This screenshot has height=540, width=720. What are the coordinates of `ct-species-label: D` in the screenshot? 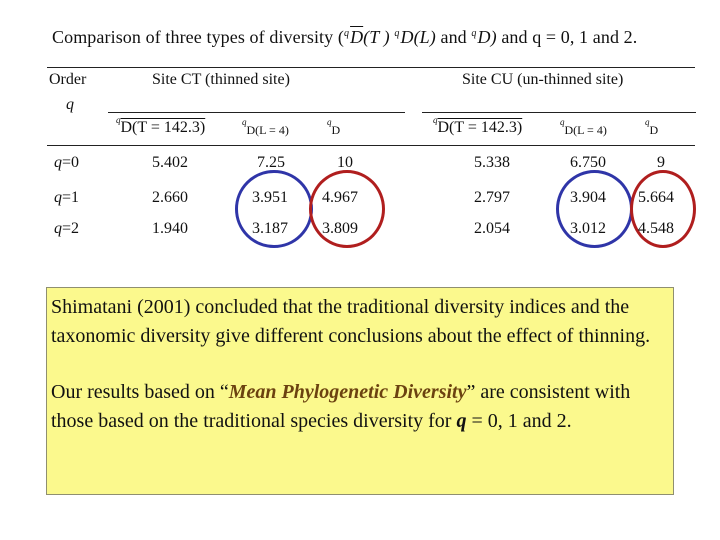 It's located at (336, 130).